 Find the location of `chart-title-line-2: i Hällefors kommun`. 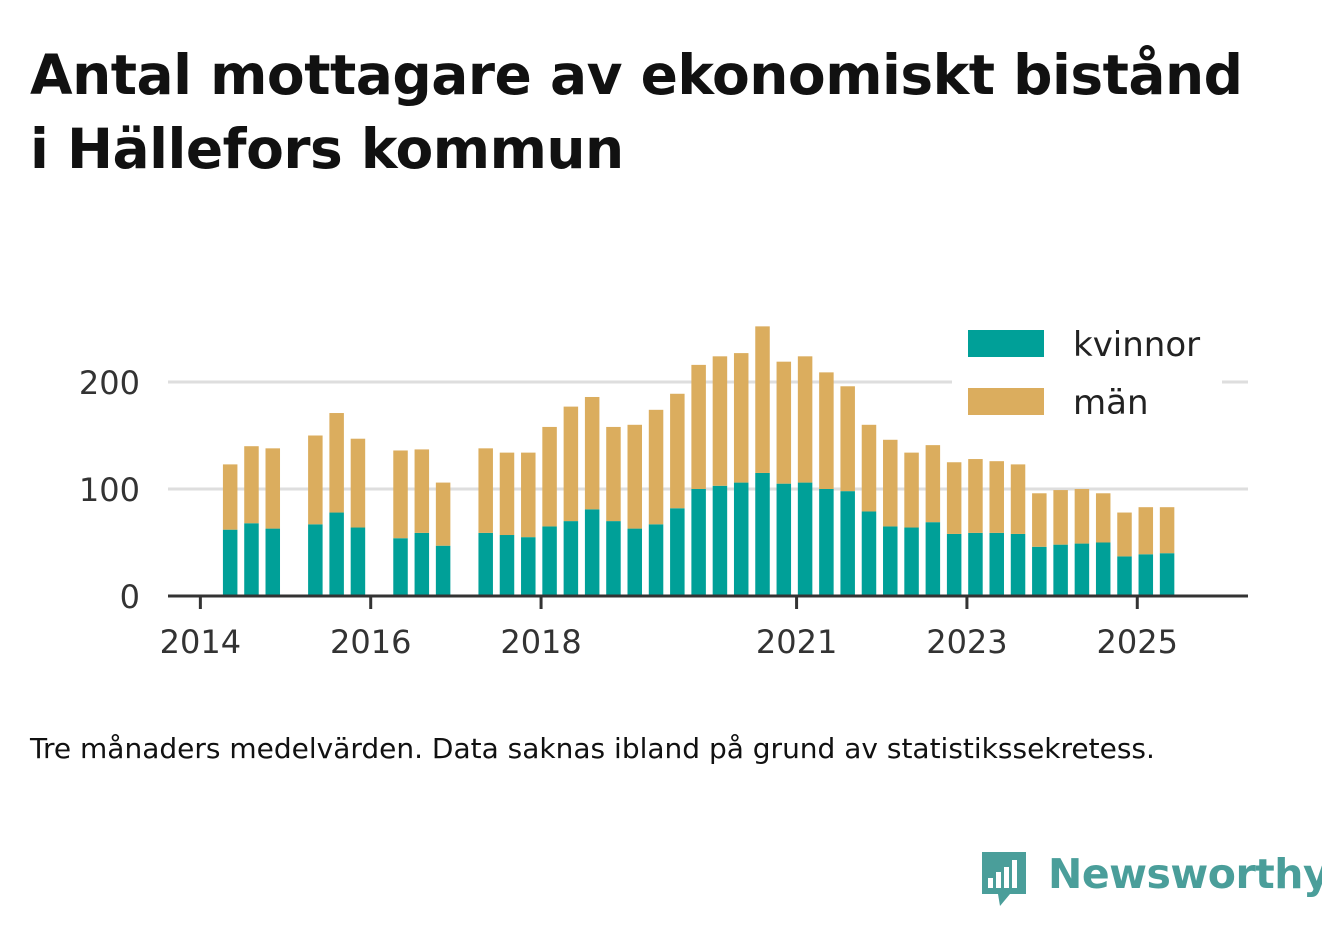

chart-title-line-2: i Hällefors kommun is located at coordinates (327, 149).